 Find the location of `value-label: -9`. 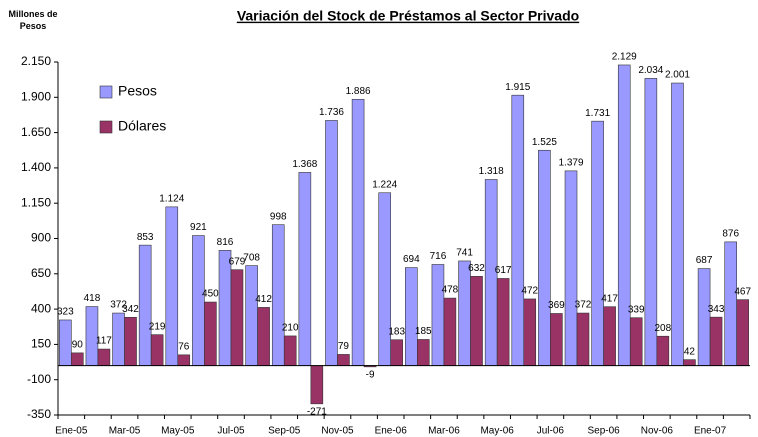

value-label: -9 is located at coordinates (370, 374).